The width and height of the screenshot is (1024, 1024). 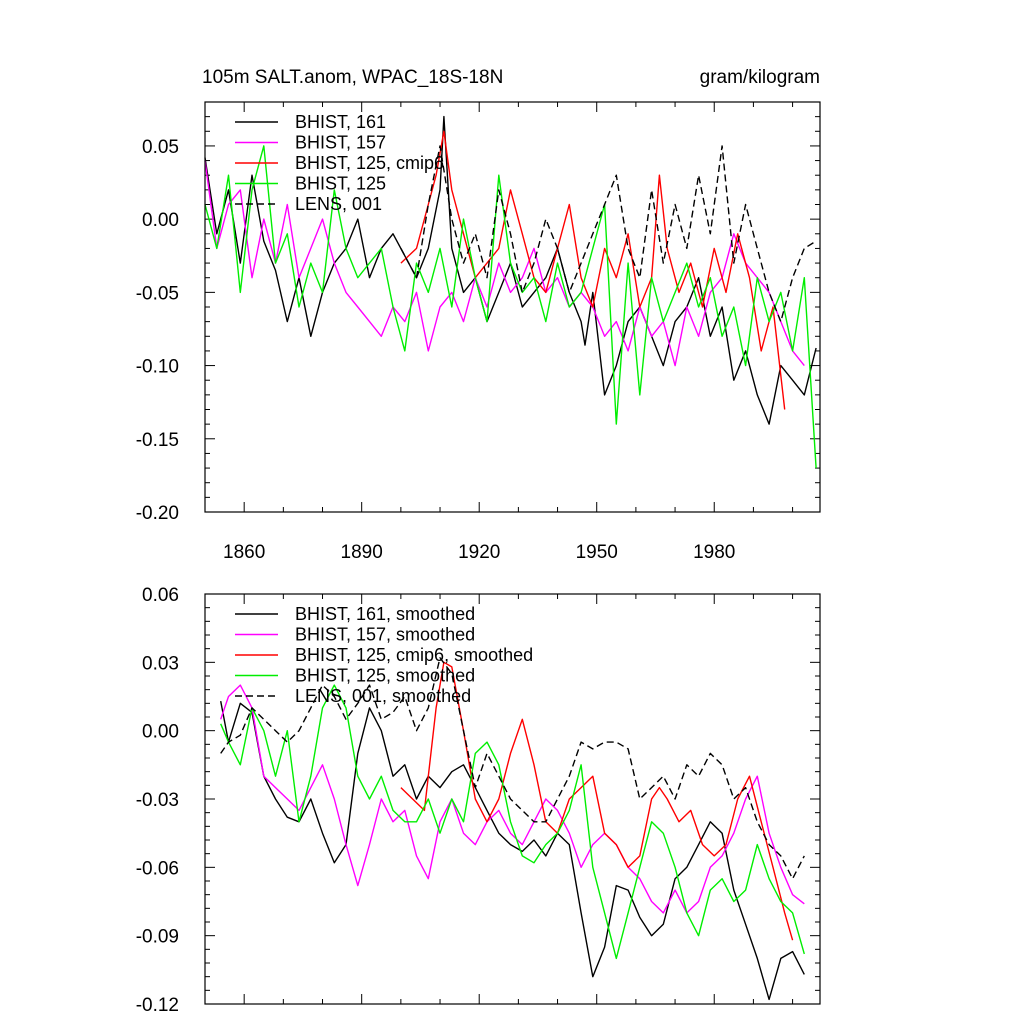 I want to click on y-tick-label: -0.06, so click(x=157, y=868).